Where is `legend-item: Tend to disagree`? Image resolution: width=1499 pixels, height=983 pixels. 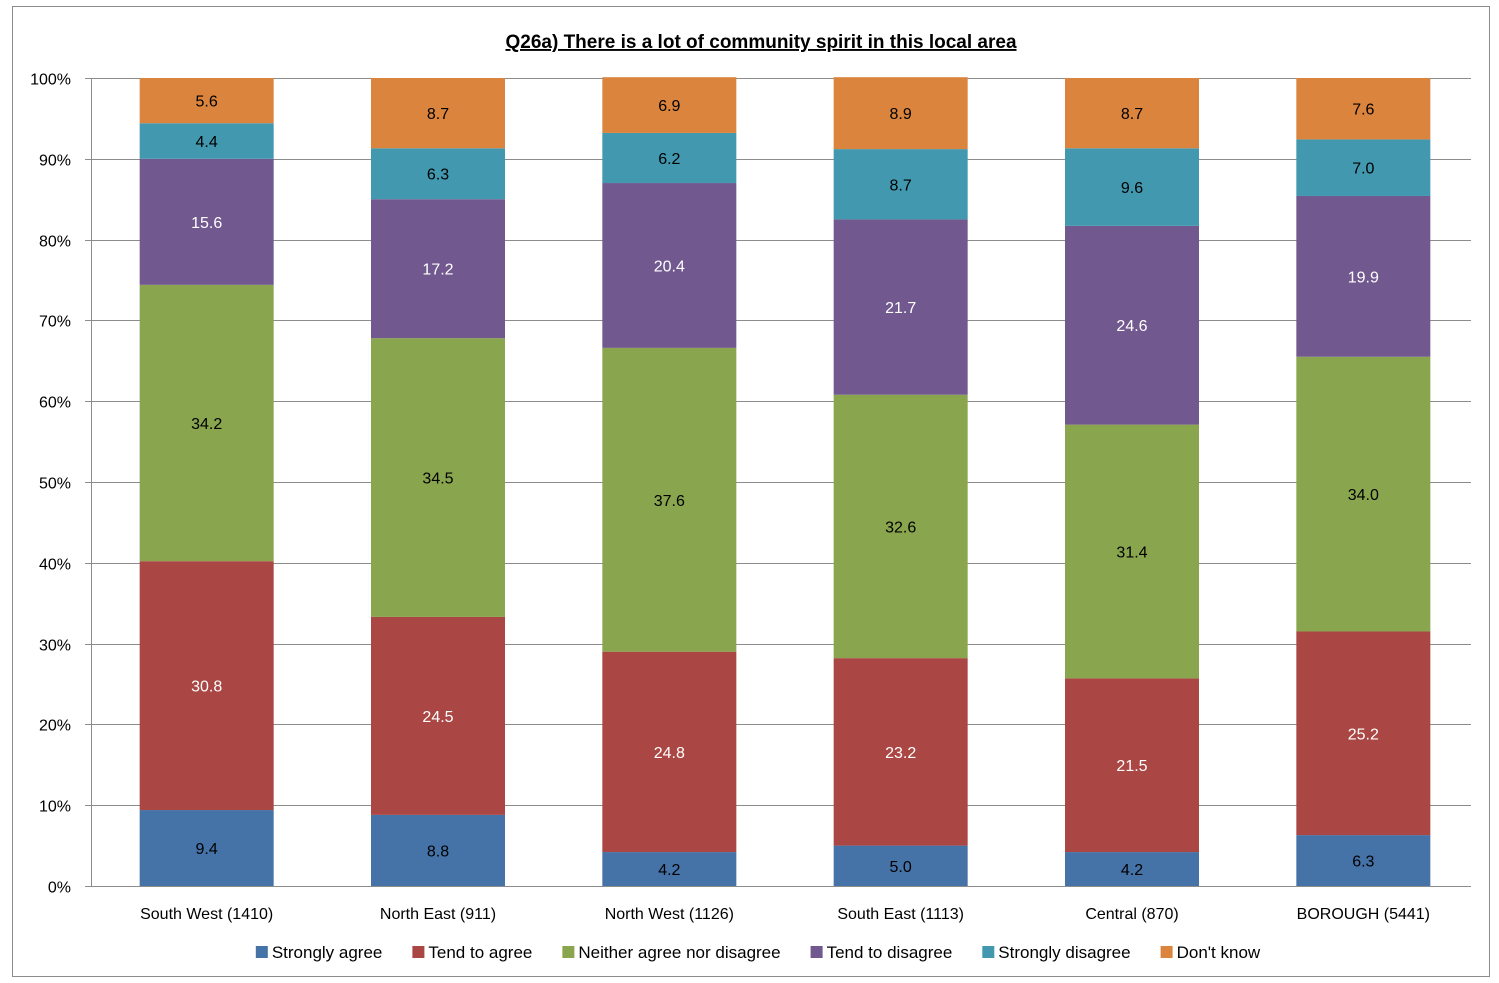 legend-item: Tend to disagree is located at coordinates (881, 952).